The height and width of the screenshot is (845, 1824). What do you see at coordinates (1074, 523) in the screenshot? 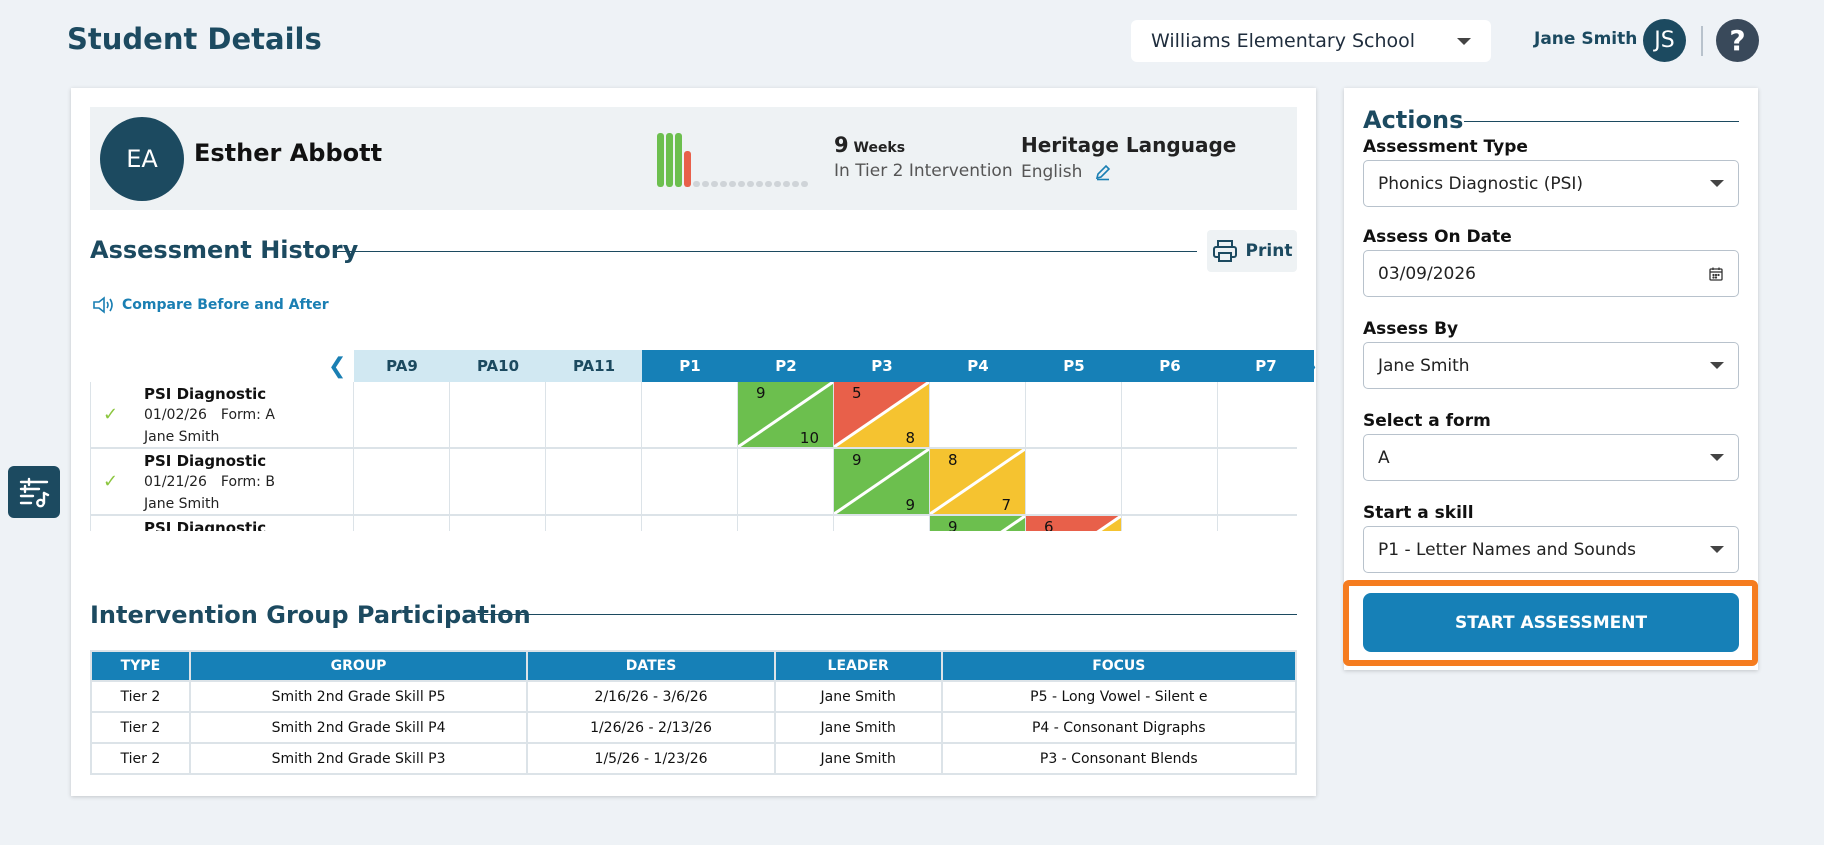
I see `score-cell: 6` at bounding box center [1074, 523].